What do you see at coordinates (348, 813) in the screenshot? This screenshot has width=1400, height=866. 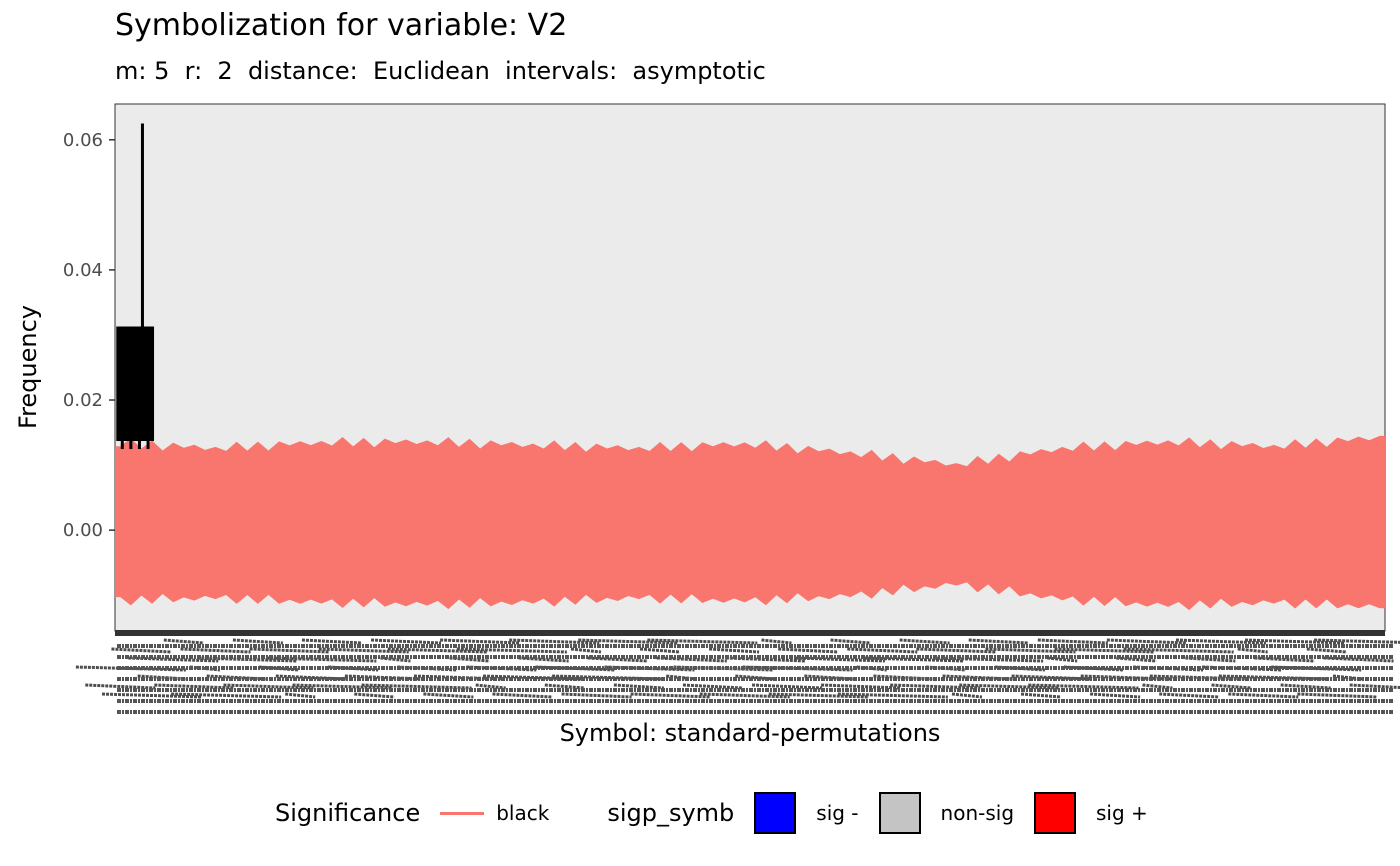 I see `legend-significance-title: Significance` at bounding box center [348, 813].